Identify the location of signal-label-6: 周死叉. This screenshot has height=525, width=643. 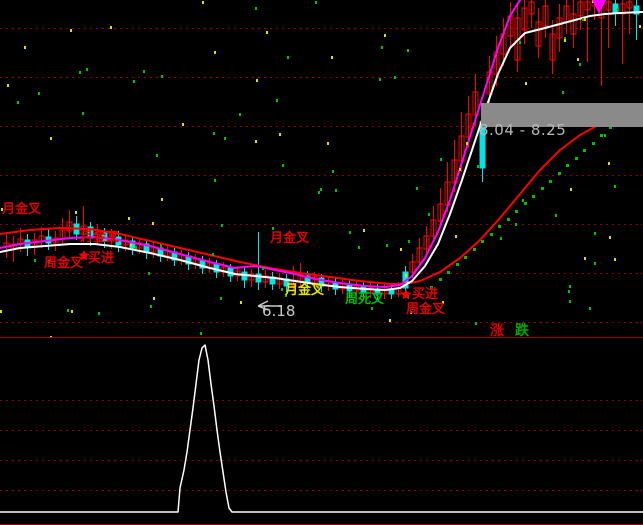
(365, 299).